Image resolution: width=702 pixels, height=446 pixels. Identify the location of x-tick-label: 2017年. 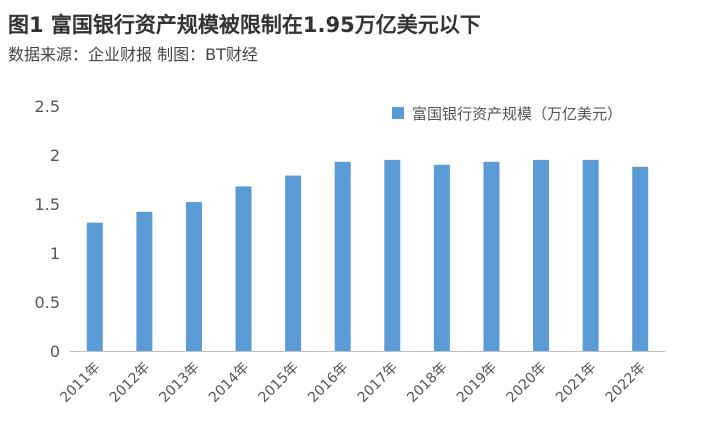
(378, 383).